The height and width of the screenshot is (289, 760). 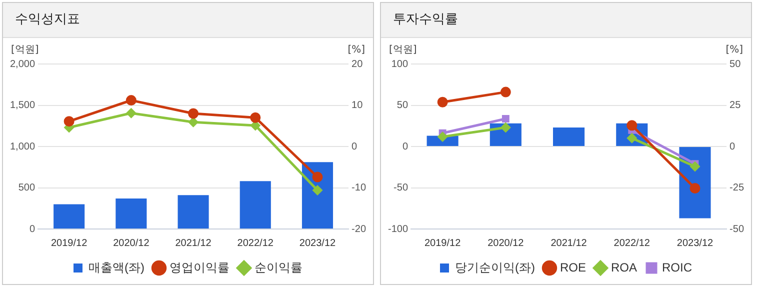 I want to click on legend-label: ROIC, so click(x=677, y=267).